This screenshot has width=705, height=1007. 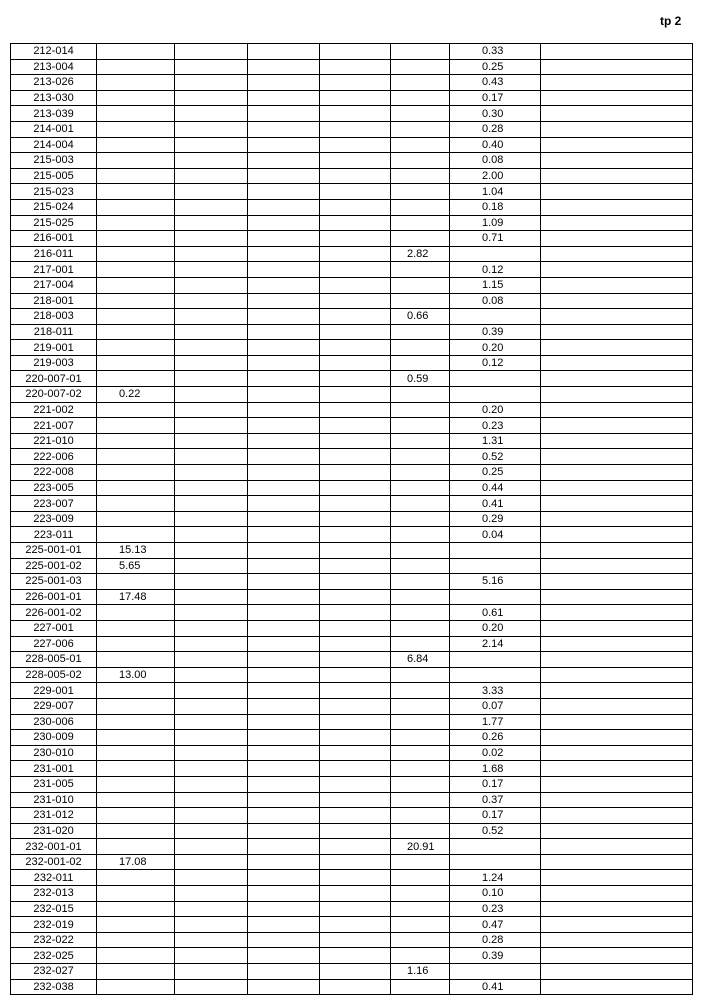 I want to click on table-row: 221-002 0.20, so click(x=351, y=410).